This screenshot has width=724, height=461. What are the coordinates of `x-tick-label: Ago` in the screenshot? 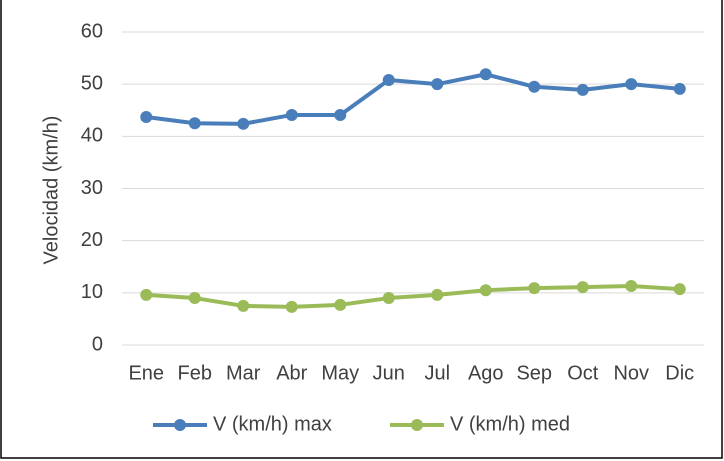 It's located at (486, 373).